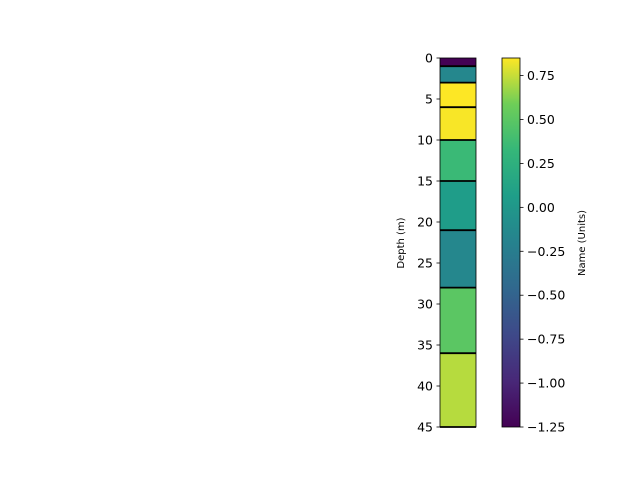 The image size is (640, 480). I want to click on depth-axis-label: Depth (m), so click(401, 242).